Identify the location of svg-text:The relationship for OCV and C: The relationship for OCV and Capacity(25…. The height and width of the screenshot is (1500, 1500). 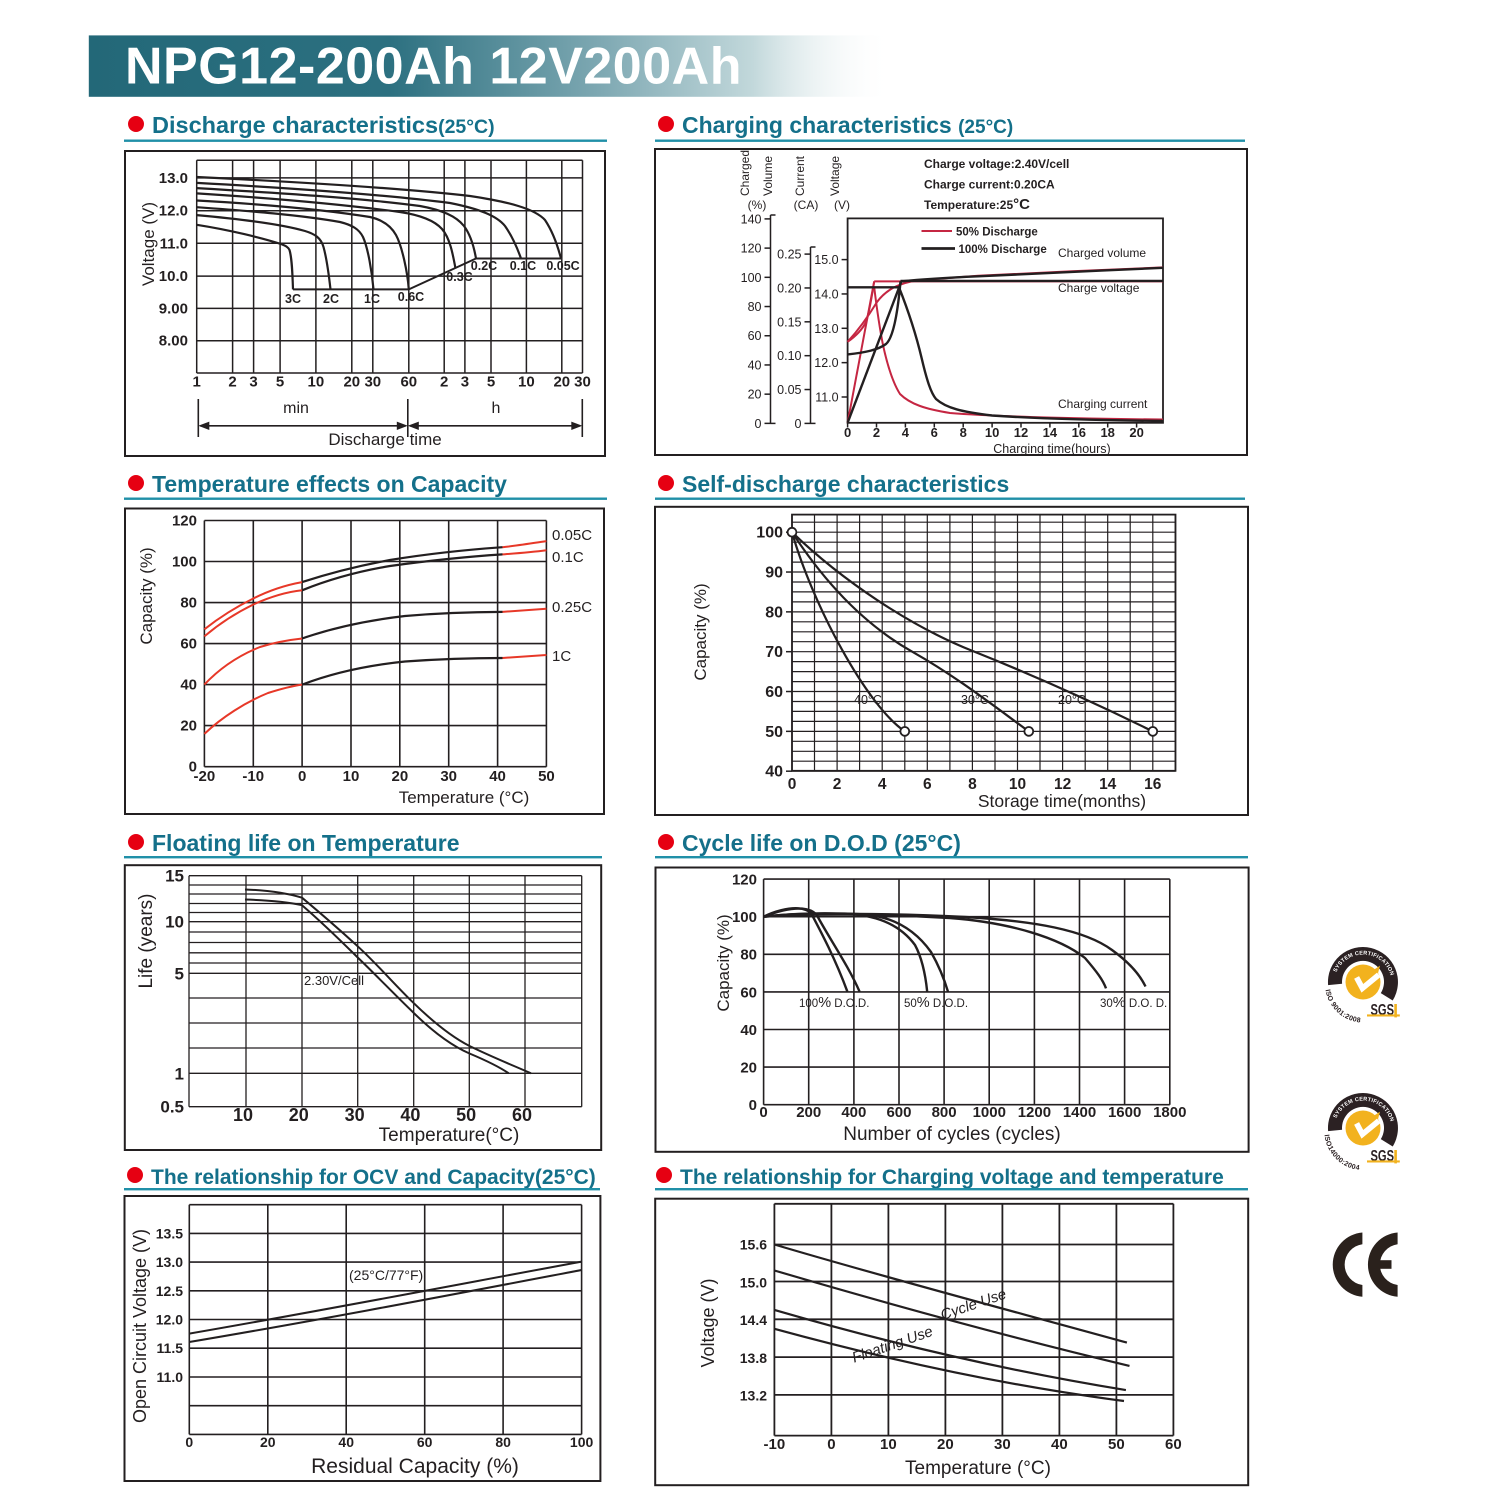
(373, 1177).